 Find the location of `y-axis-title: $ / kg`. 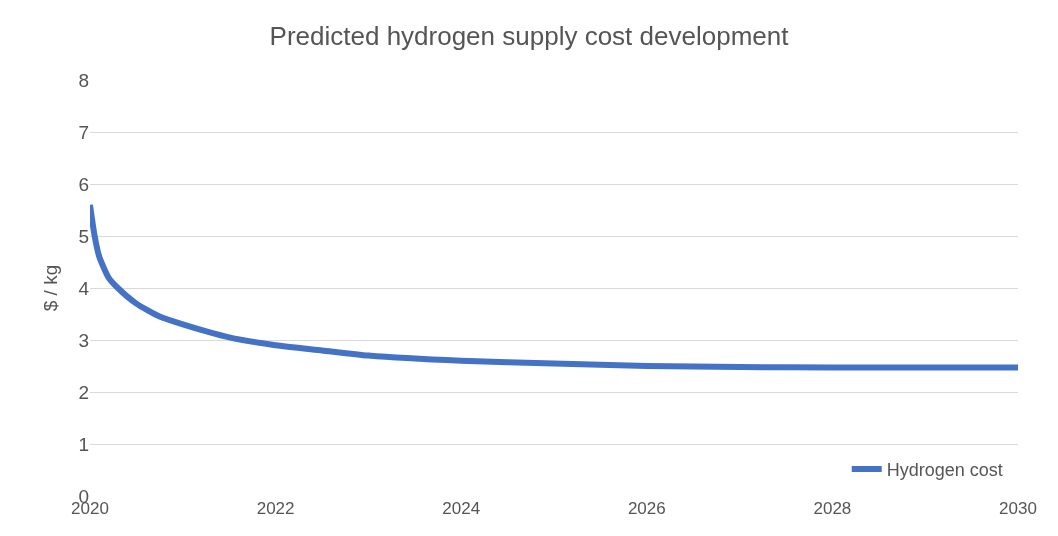

y-axis-title: $ / kg is located at coordinates (51, 288).